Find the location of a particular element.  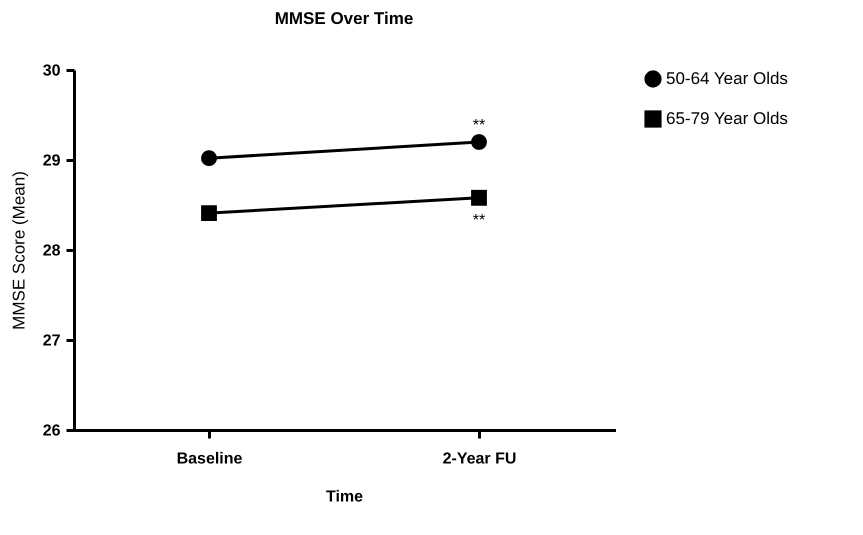

legend-label: 50-64 Year Olds is located at coordinates (727, 78).